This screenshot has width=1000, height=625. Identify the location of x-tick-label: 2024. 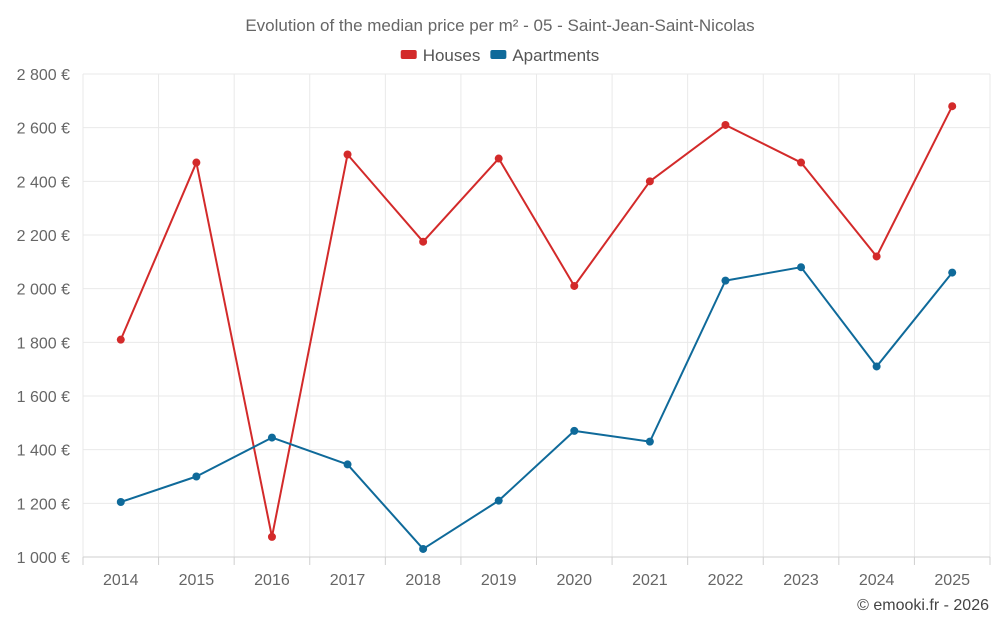
(877, 580).